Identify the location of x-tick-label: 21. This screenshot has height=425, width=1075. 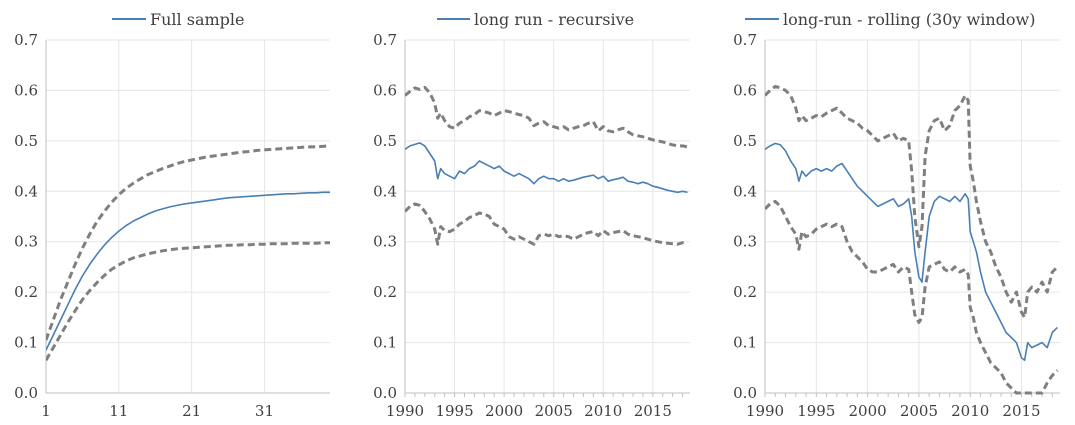
(191, 411).